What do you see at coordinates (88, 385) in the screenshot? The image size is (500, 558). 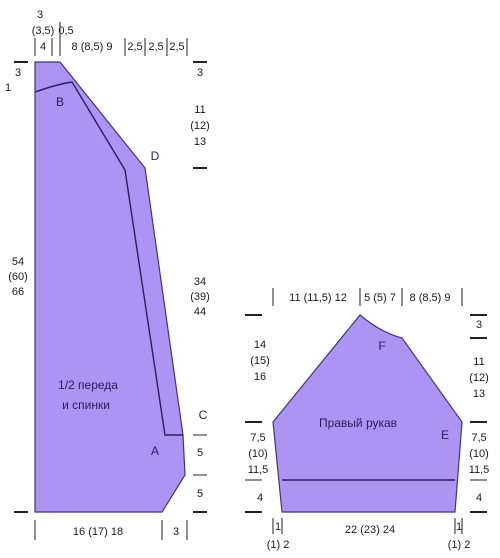 I see `piece-caption: 1/2 переда` at bounding box center [88, 385].